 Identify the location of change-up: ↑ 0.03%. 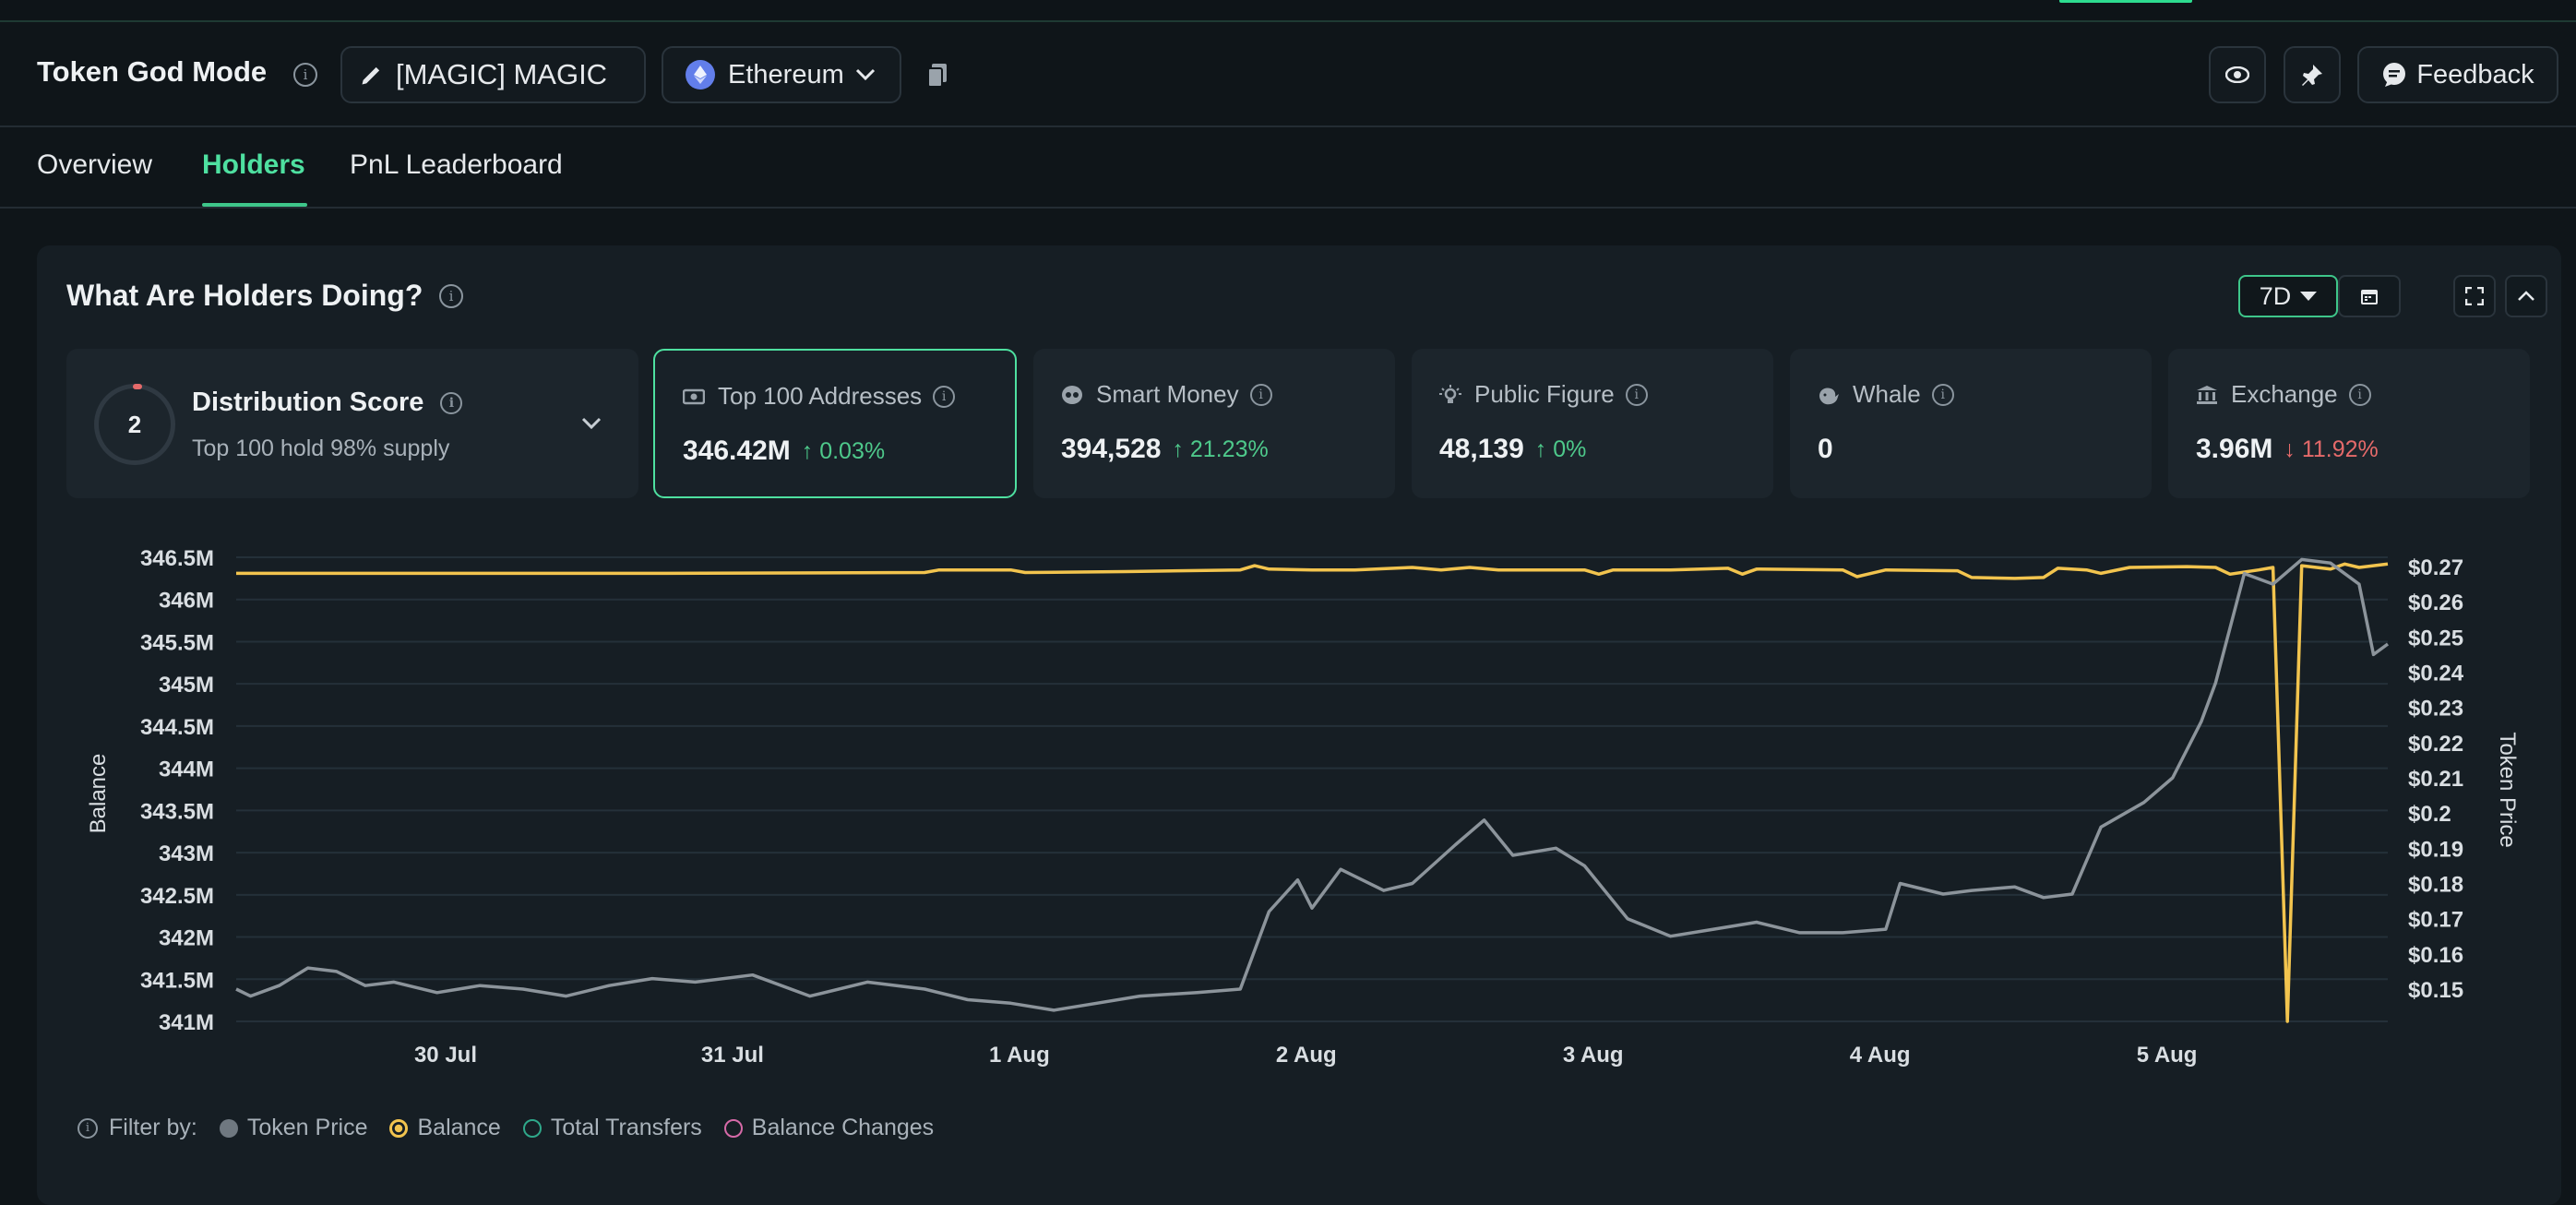
(844, 450).